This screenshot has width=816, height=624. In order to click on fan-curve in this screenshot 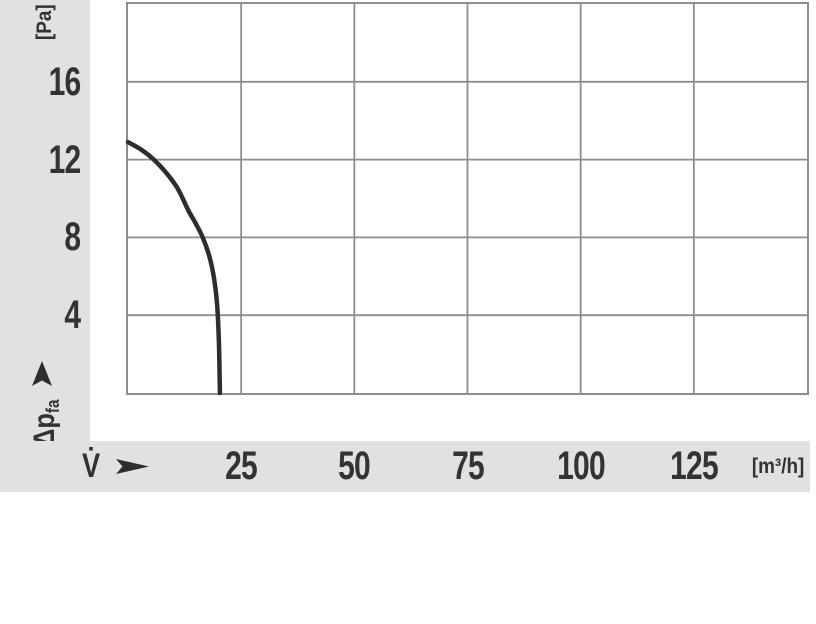, I will do `click(174, 267)`.